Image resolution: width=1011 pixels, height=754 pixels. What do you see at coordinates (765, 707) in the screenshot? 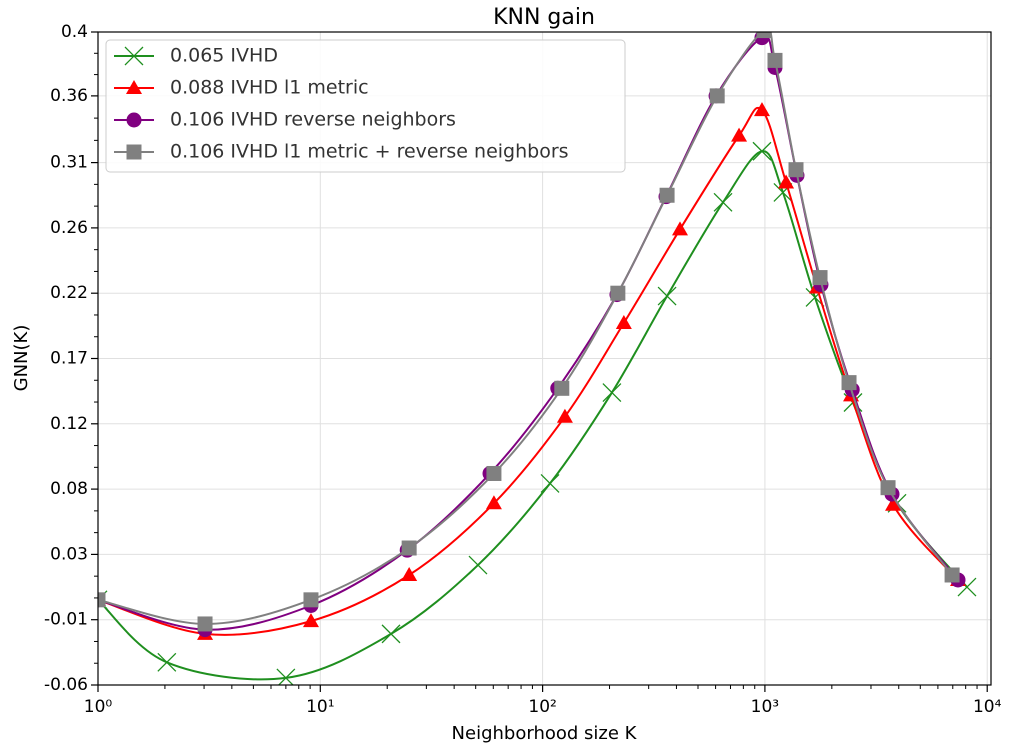
I see `x-tick-label: 10³` at bounding box center [765, 707].